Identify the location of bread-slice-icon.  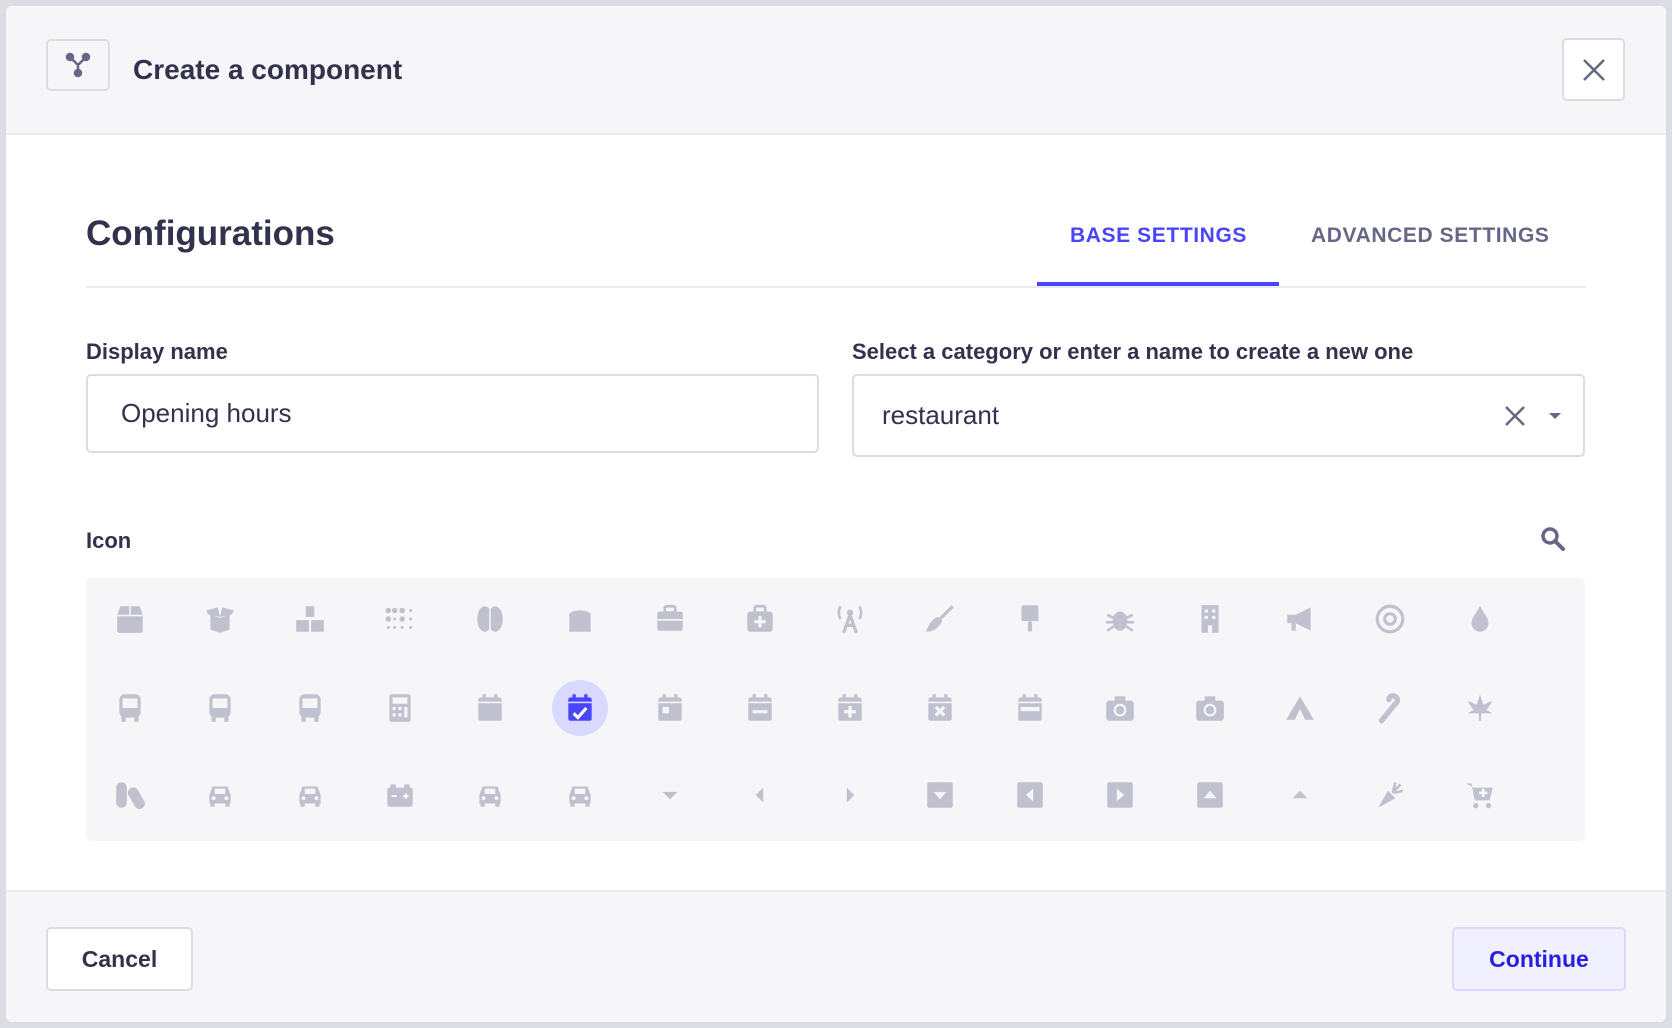
(580, 621).